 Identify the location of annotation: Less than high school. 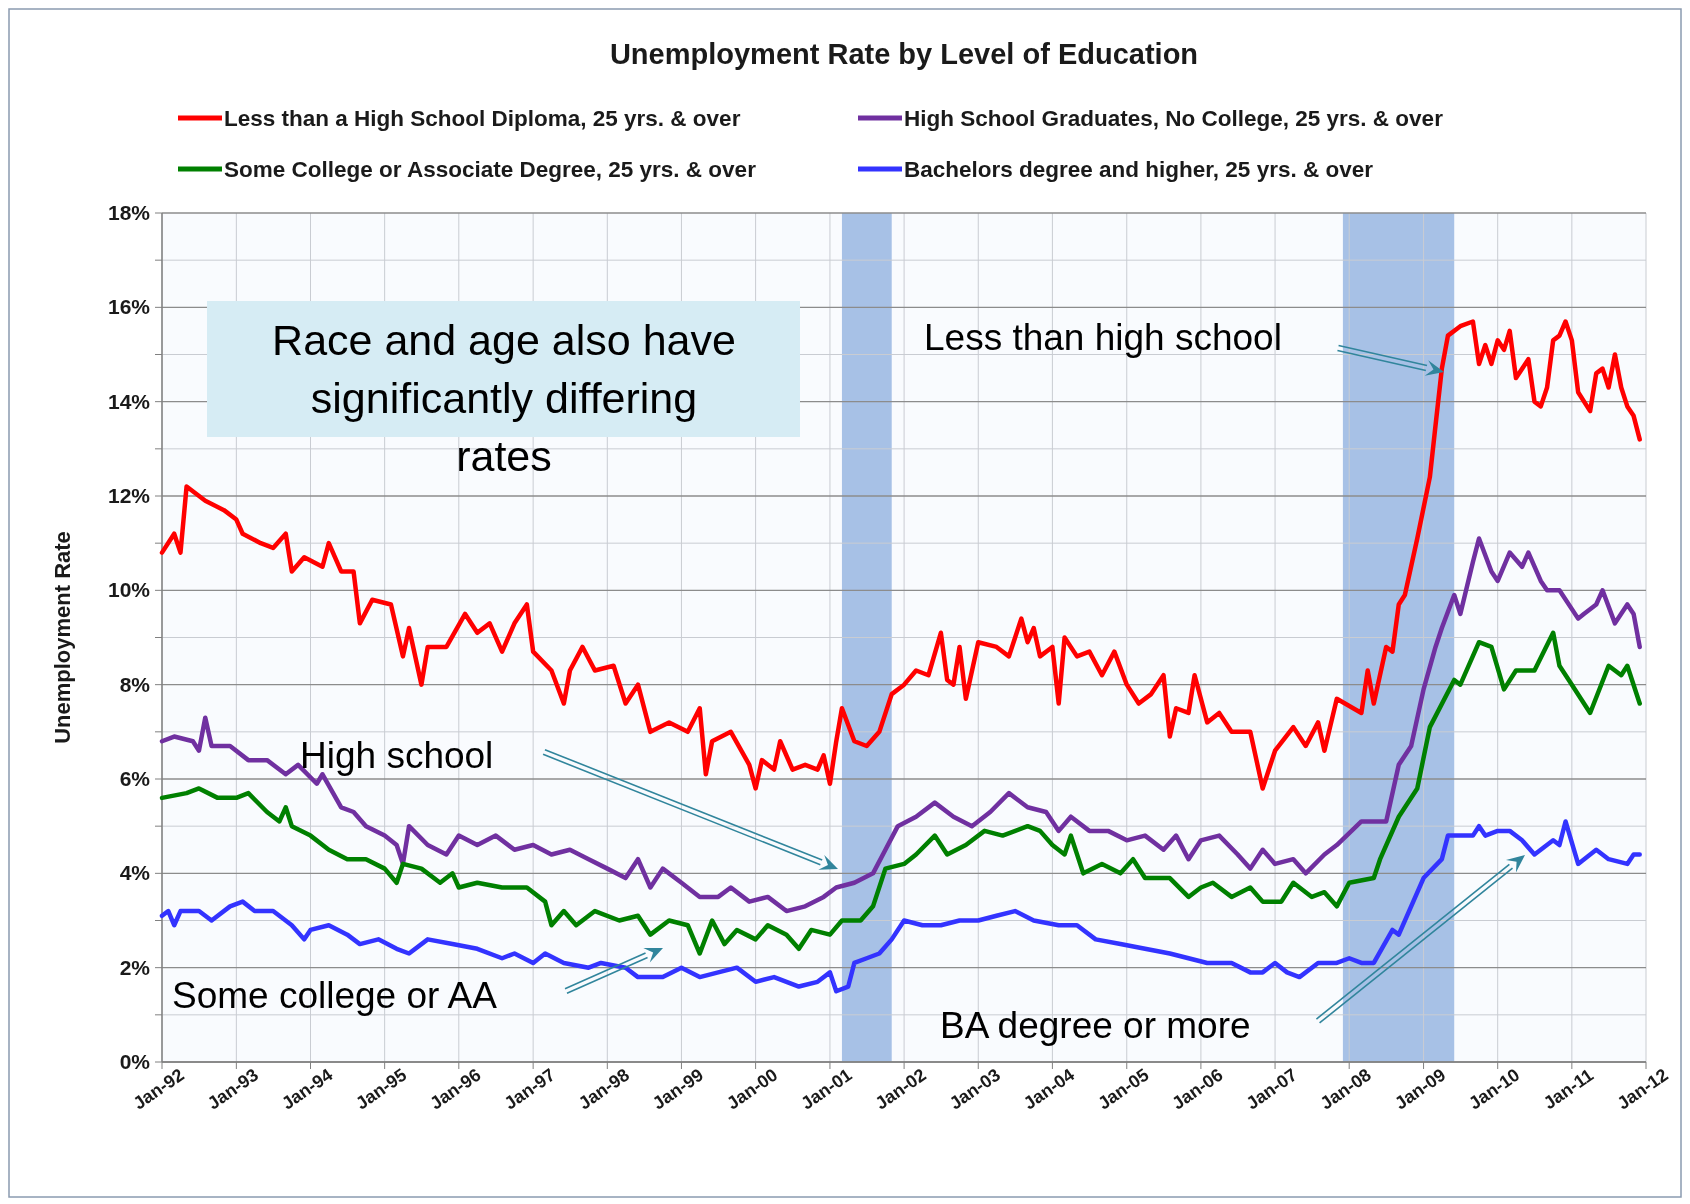
(1103, 337).